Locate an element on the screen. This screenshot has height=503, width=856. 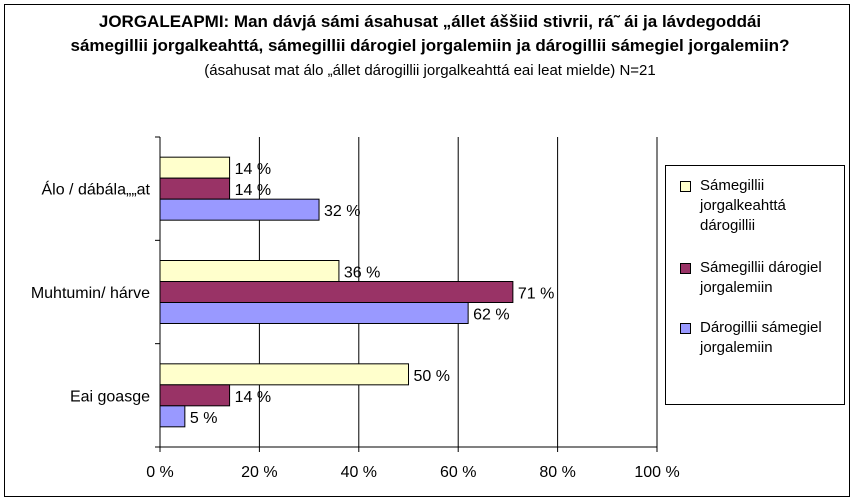
category-label: Eai goasge is located at coordinates (110, 396).